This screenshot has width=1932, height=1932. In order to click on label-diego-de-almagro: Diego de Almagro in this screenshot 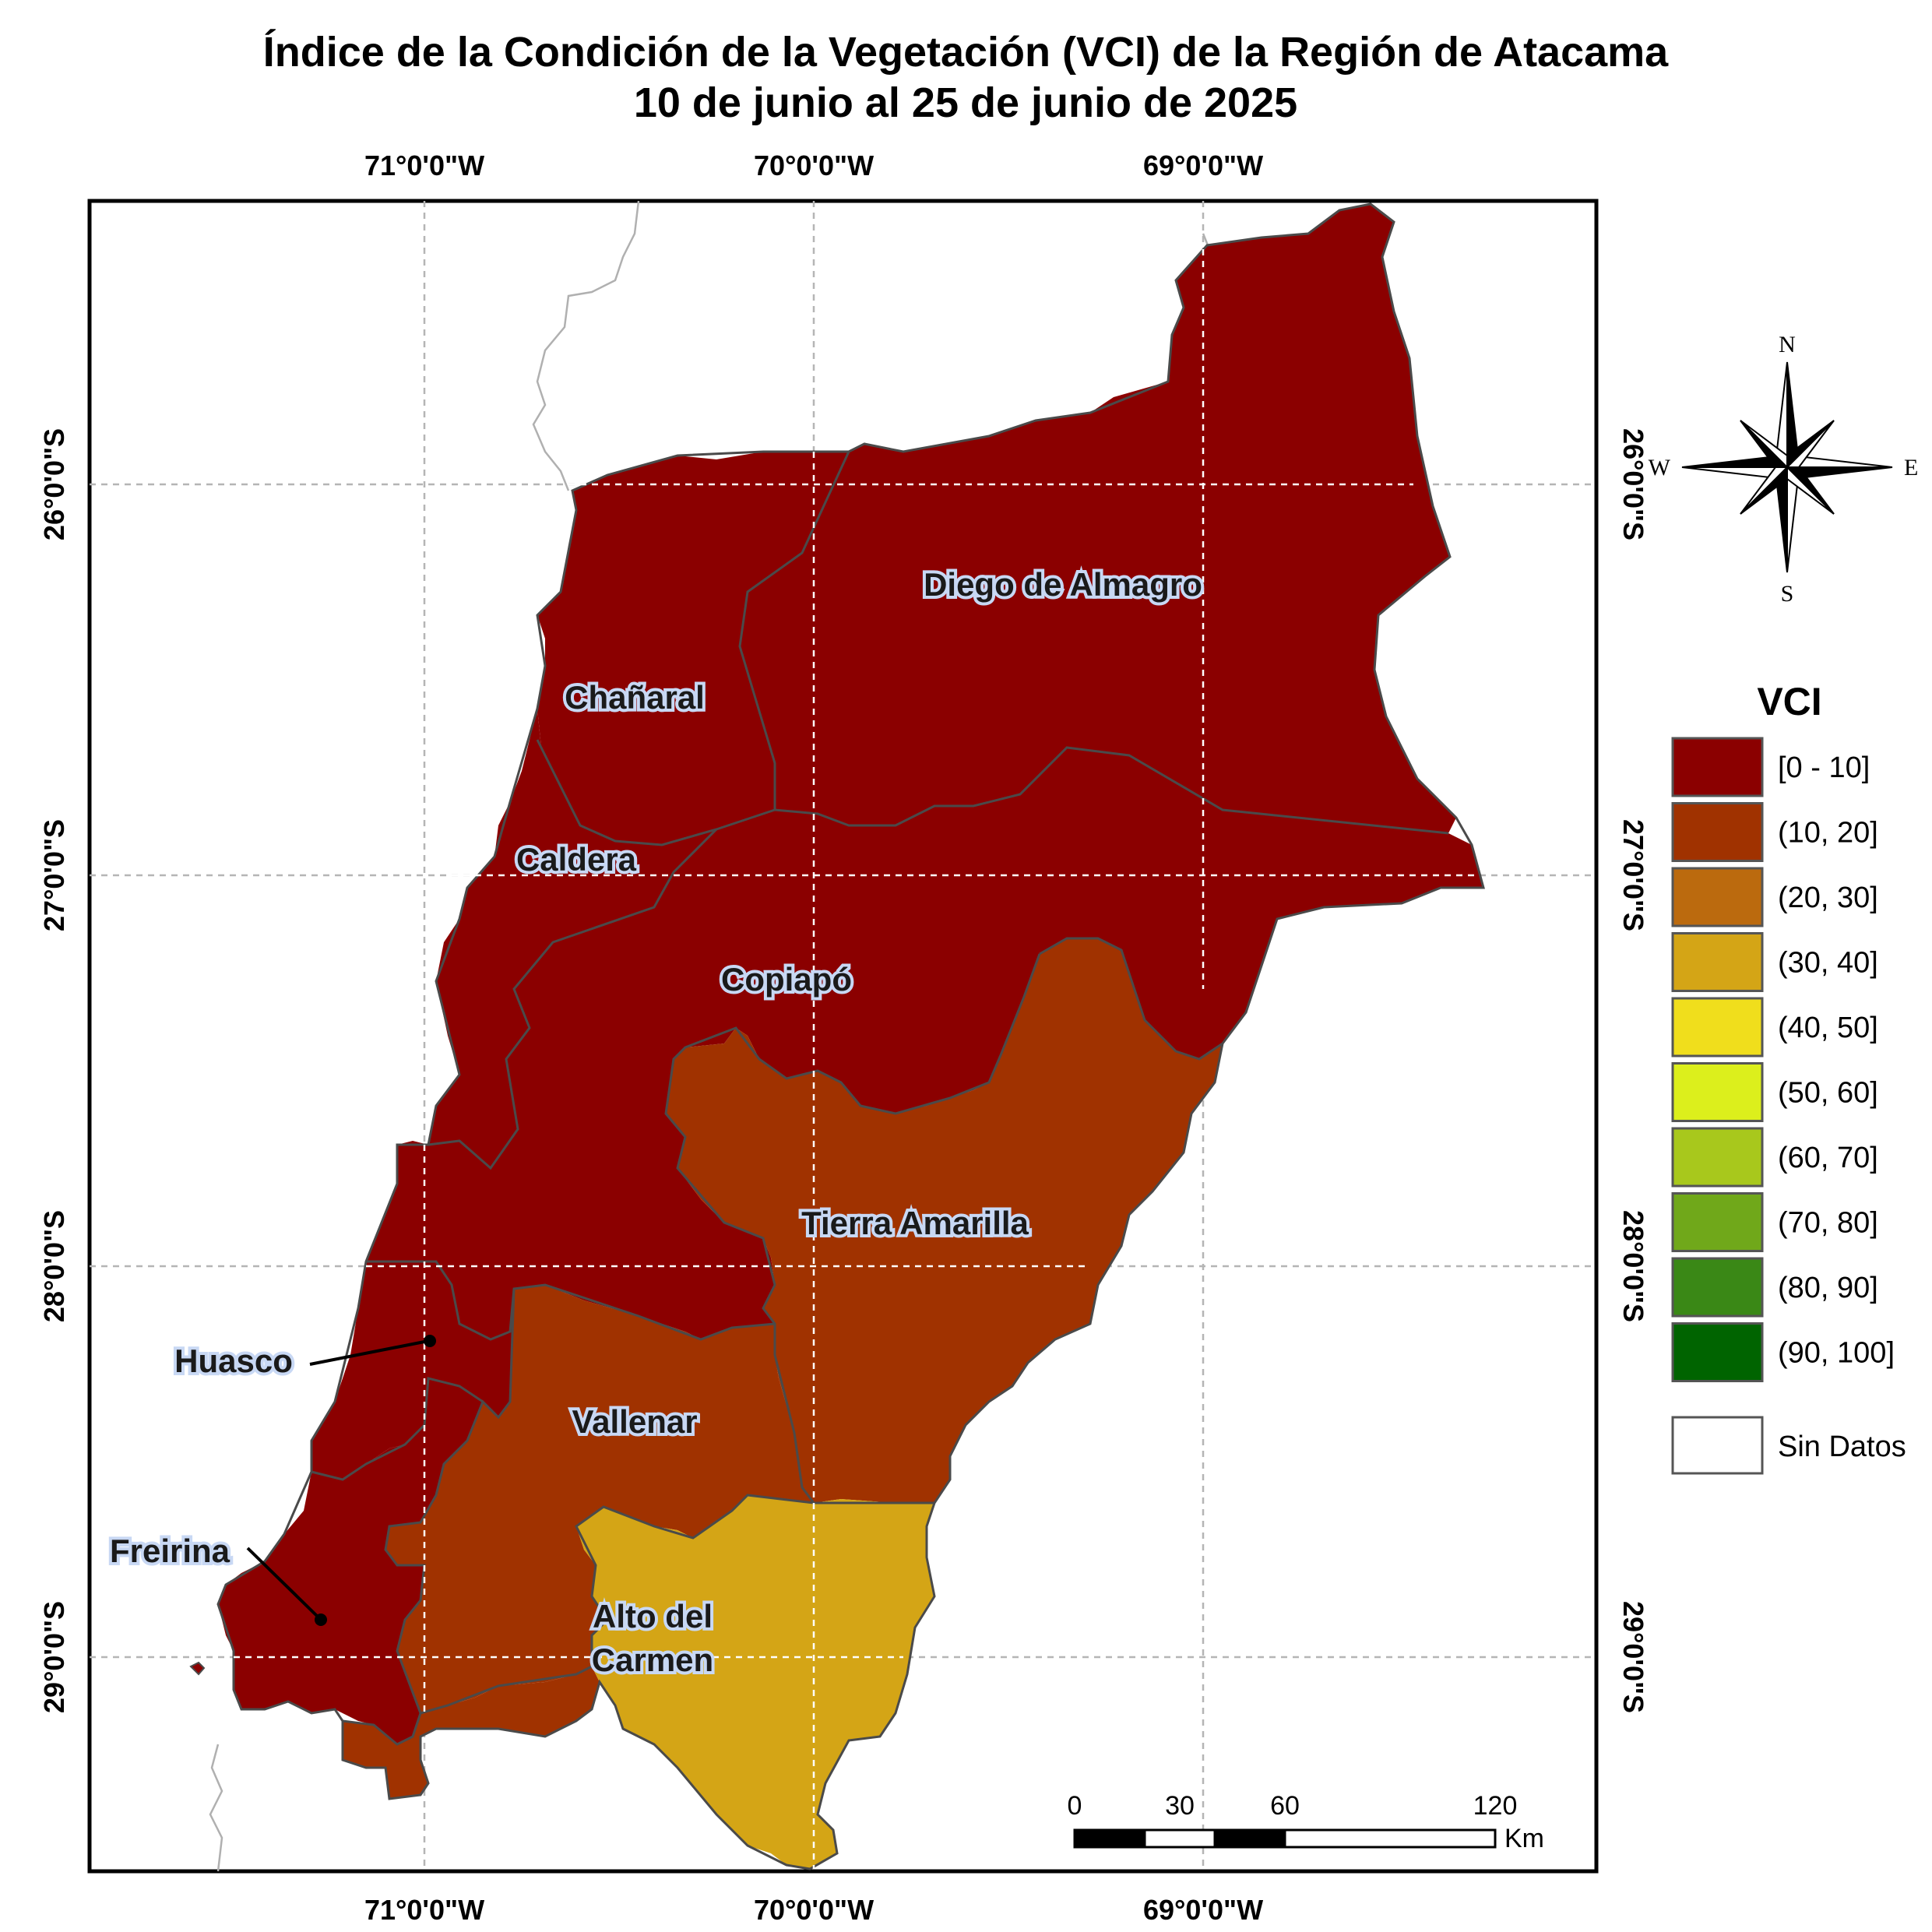, I will do `click(1063, 584)`.